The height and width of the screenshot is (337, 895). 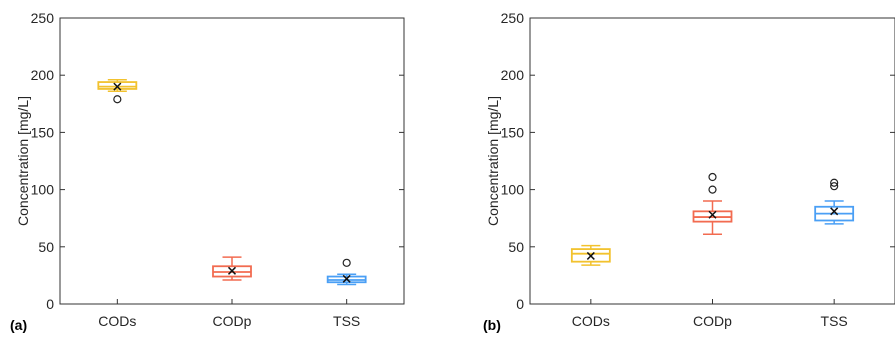 What do you see at coordinates (18, 325) in the screenshot?
I see `panel-label: (a)` at bounding box center [18, 325].